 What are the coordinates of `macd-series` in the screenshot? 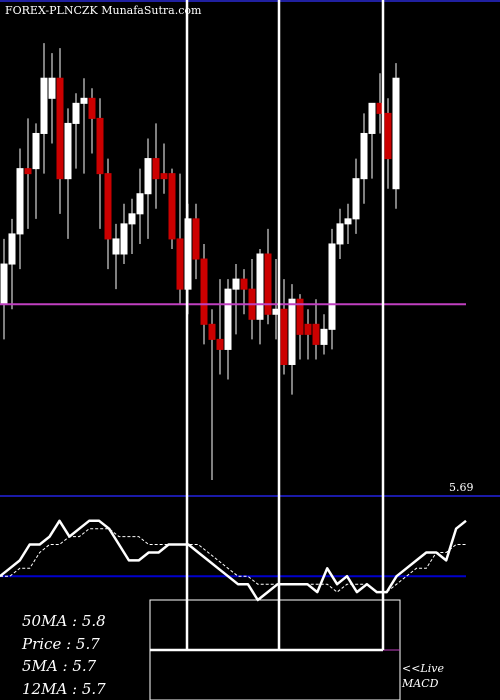 It's located at (233, 560).